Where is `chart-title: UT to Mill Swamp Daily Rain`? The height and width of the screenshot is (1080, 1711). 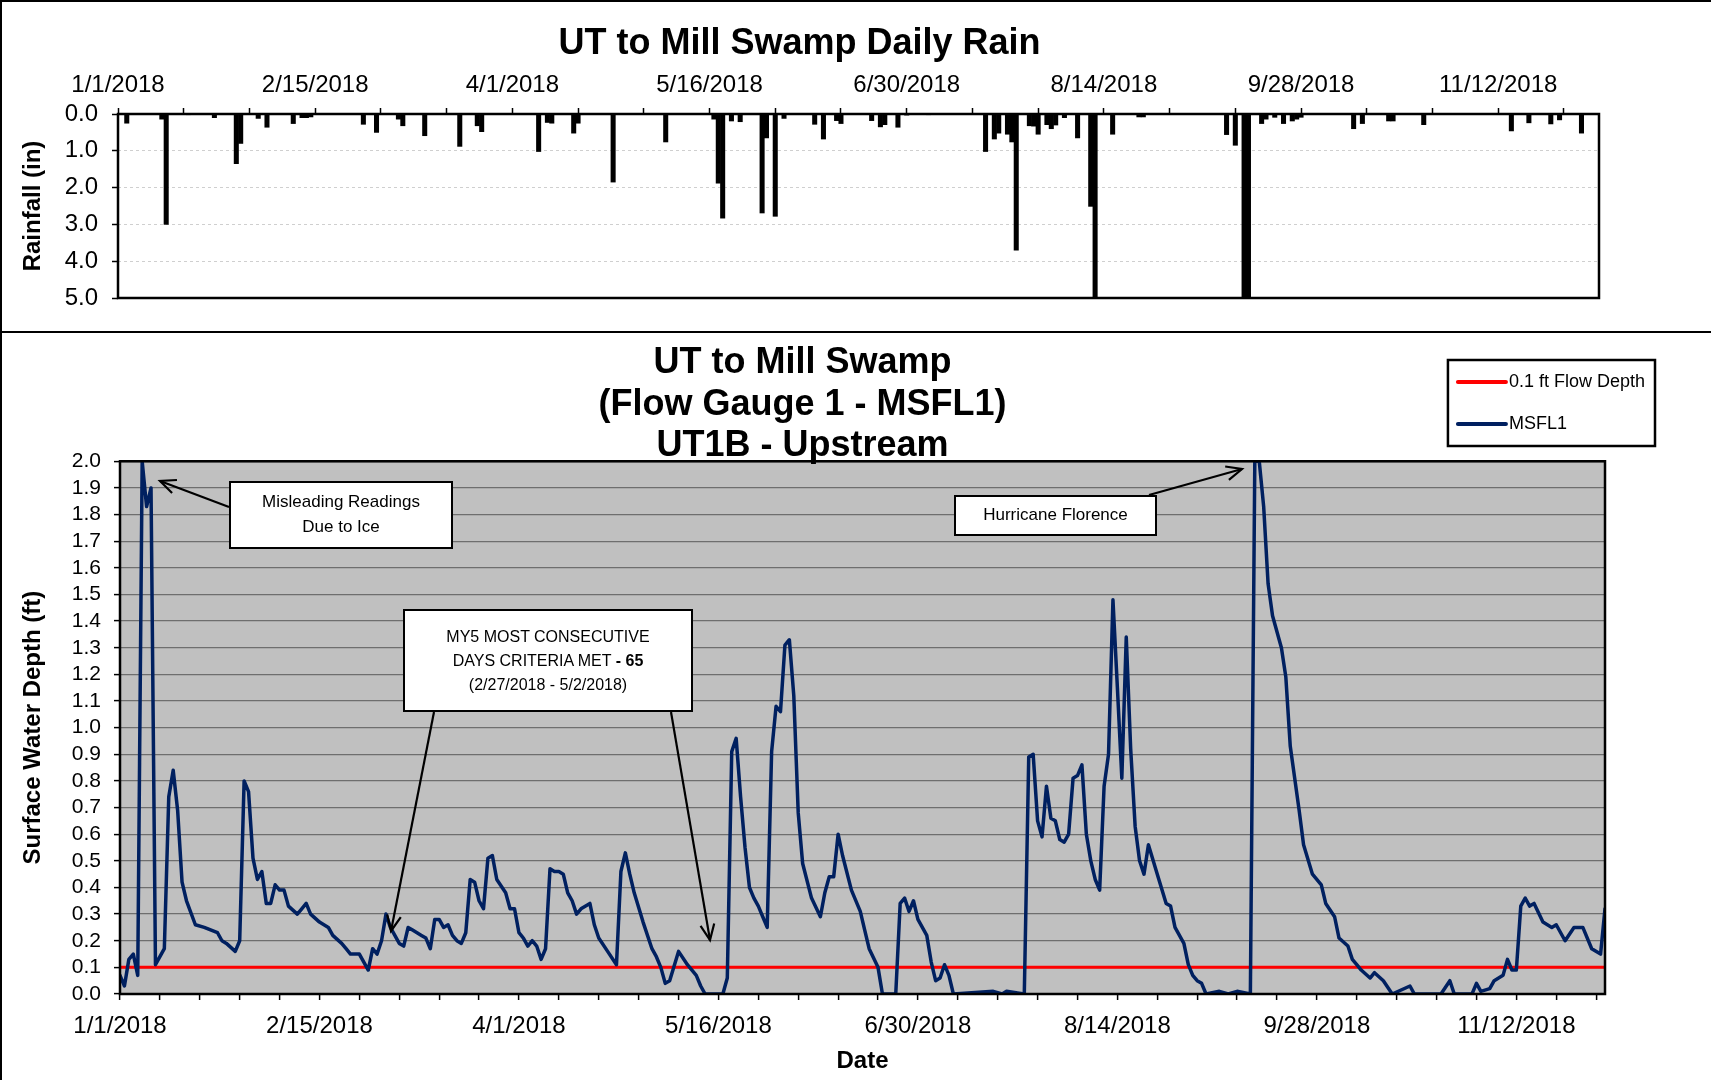
chart-title: UT to Mill Swamp Daily Rain is located at coordinates (799, 41).